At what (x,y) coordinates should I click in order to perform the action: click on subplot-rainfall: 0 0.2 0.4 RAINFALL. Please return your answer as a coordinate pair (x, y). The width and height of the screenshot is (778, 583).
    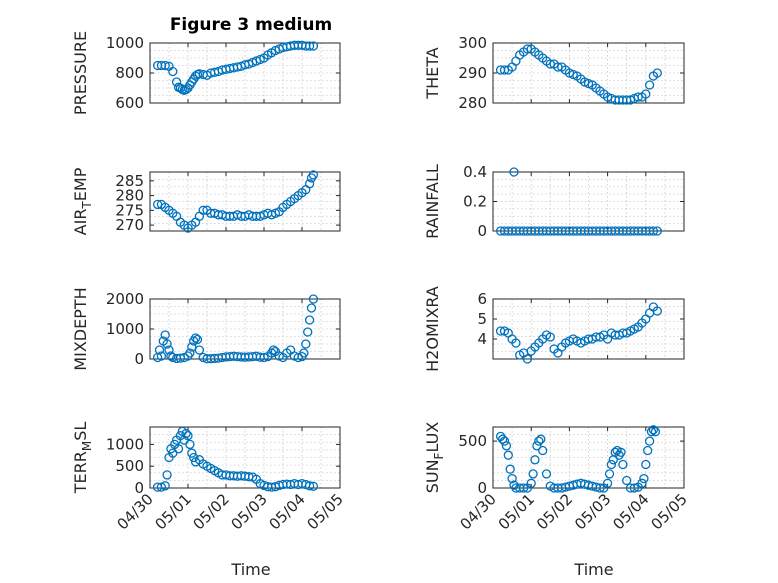
    Looking at the image, I should click on (554, 201).